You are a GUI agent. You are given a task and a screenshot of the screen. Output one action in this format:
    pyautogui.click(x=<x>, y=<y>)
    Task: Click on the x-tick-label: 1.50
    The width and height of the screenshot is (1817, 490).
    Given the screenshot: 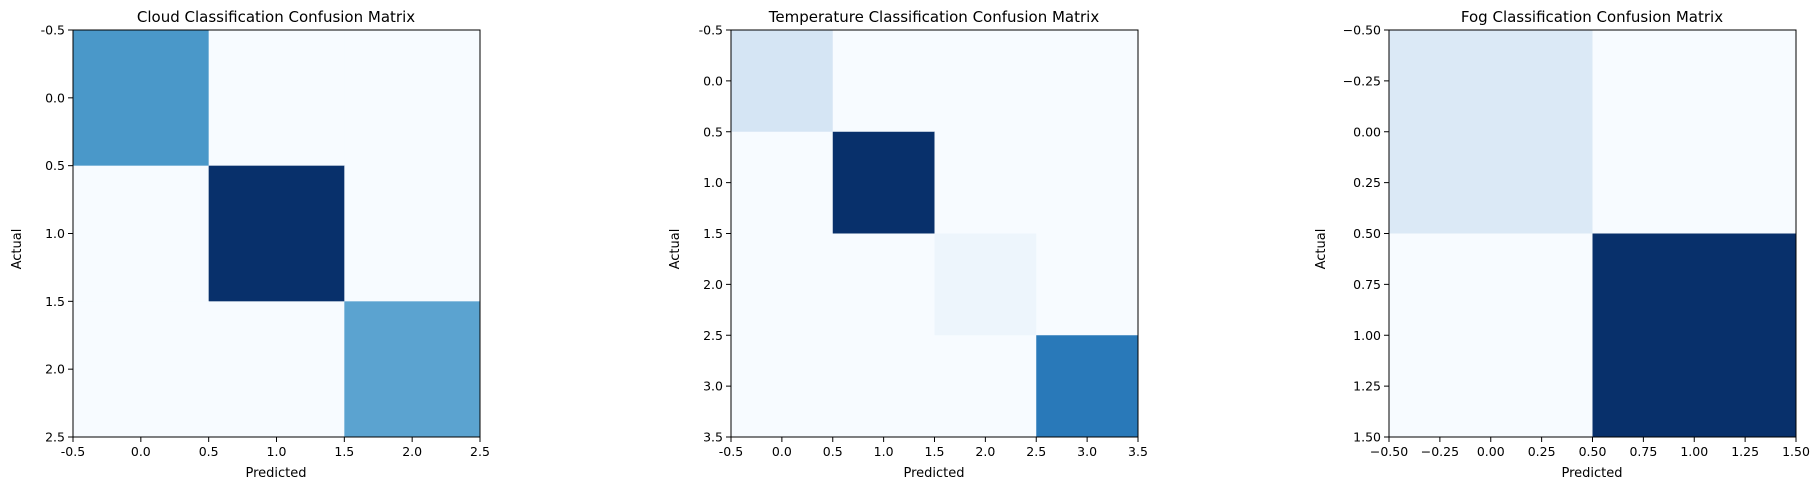 What is the action you would take?
    pyautogui.click(x=1796, y=451)
    